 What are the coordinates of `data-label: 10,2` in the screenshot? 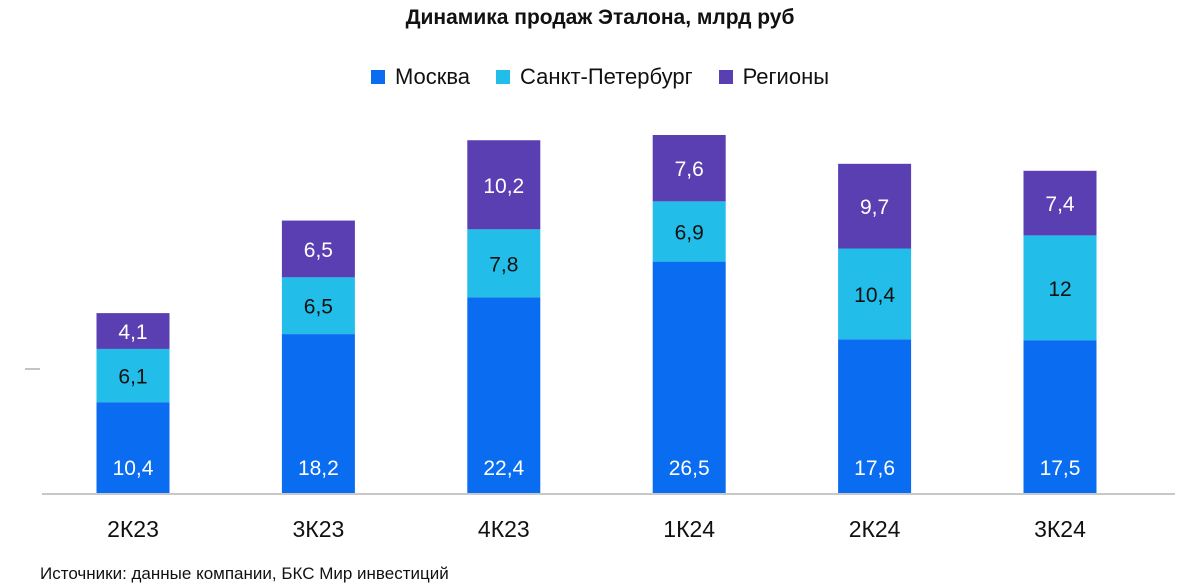 It's located at (503, 186).